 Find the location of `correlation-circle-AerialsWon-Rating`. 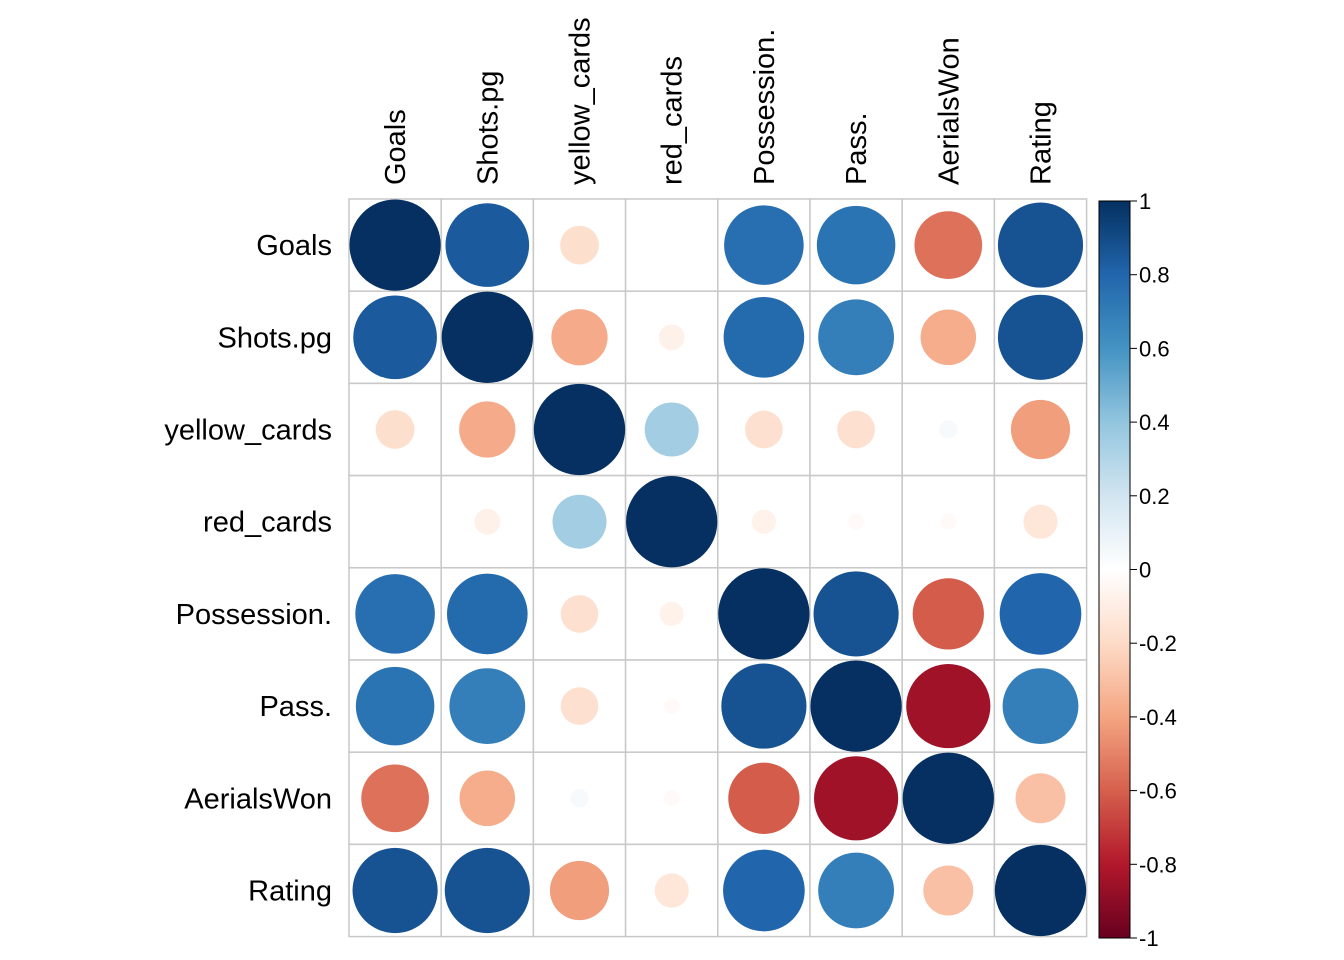

correlation-circle-AerialsWon-Rating is located at coordinates (1040, 798).